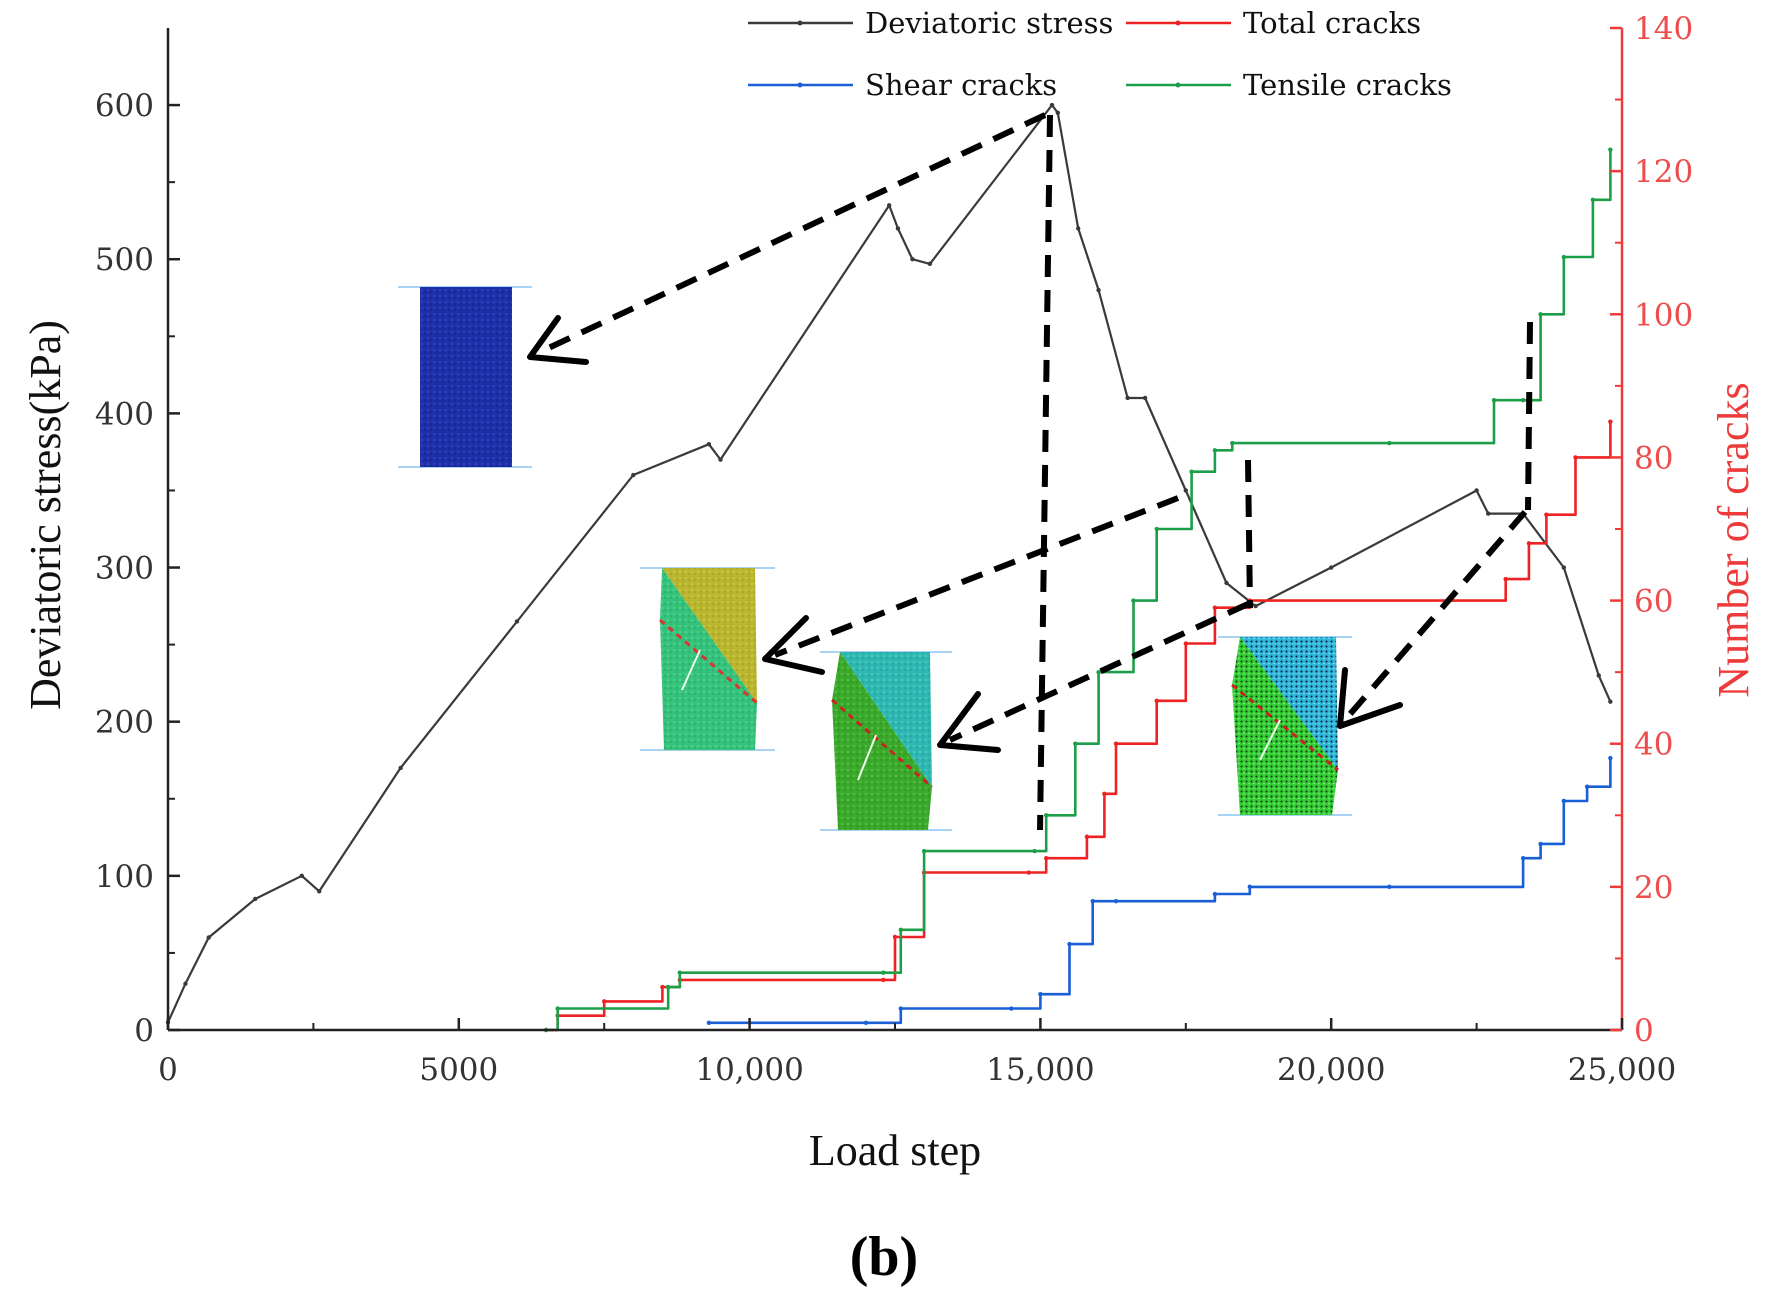  Describe the element at coordinates (792, 233) in the screenshot. I see `annotation-arrow-peak` at that location.